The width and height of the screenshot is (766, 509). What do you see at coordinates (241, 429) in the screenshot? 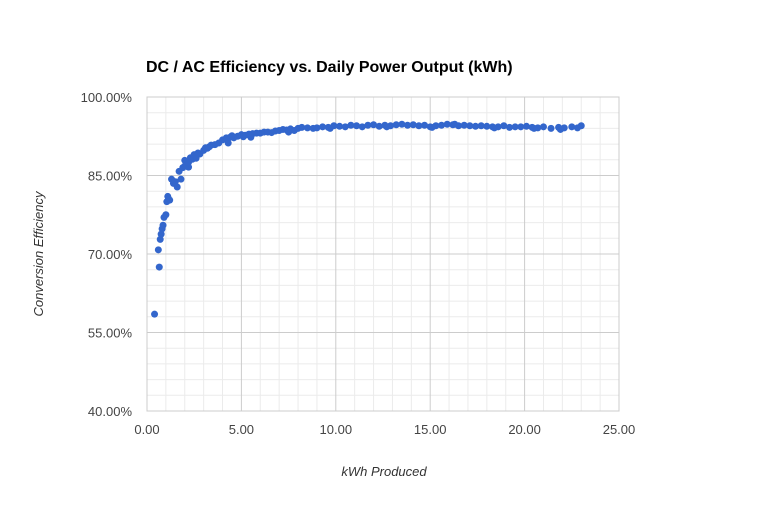
I see `x-tick-label: 5.00` at bounding box center [241, 429].